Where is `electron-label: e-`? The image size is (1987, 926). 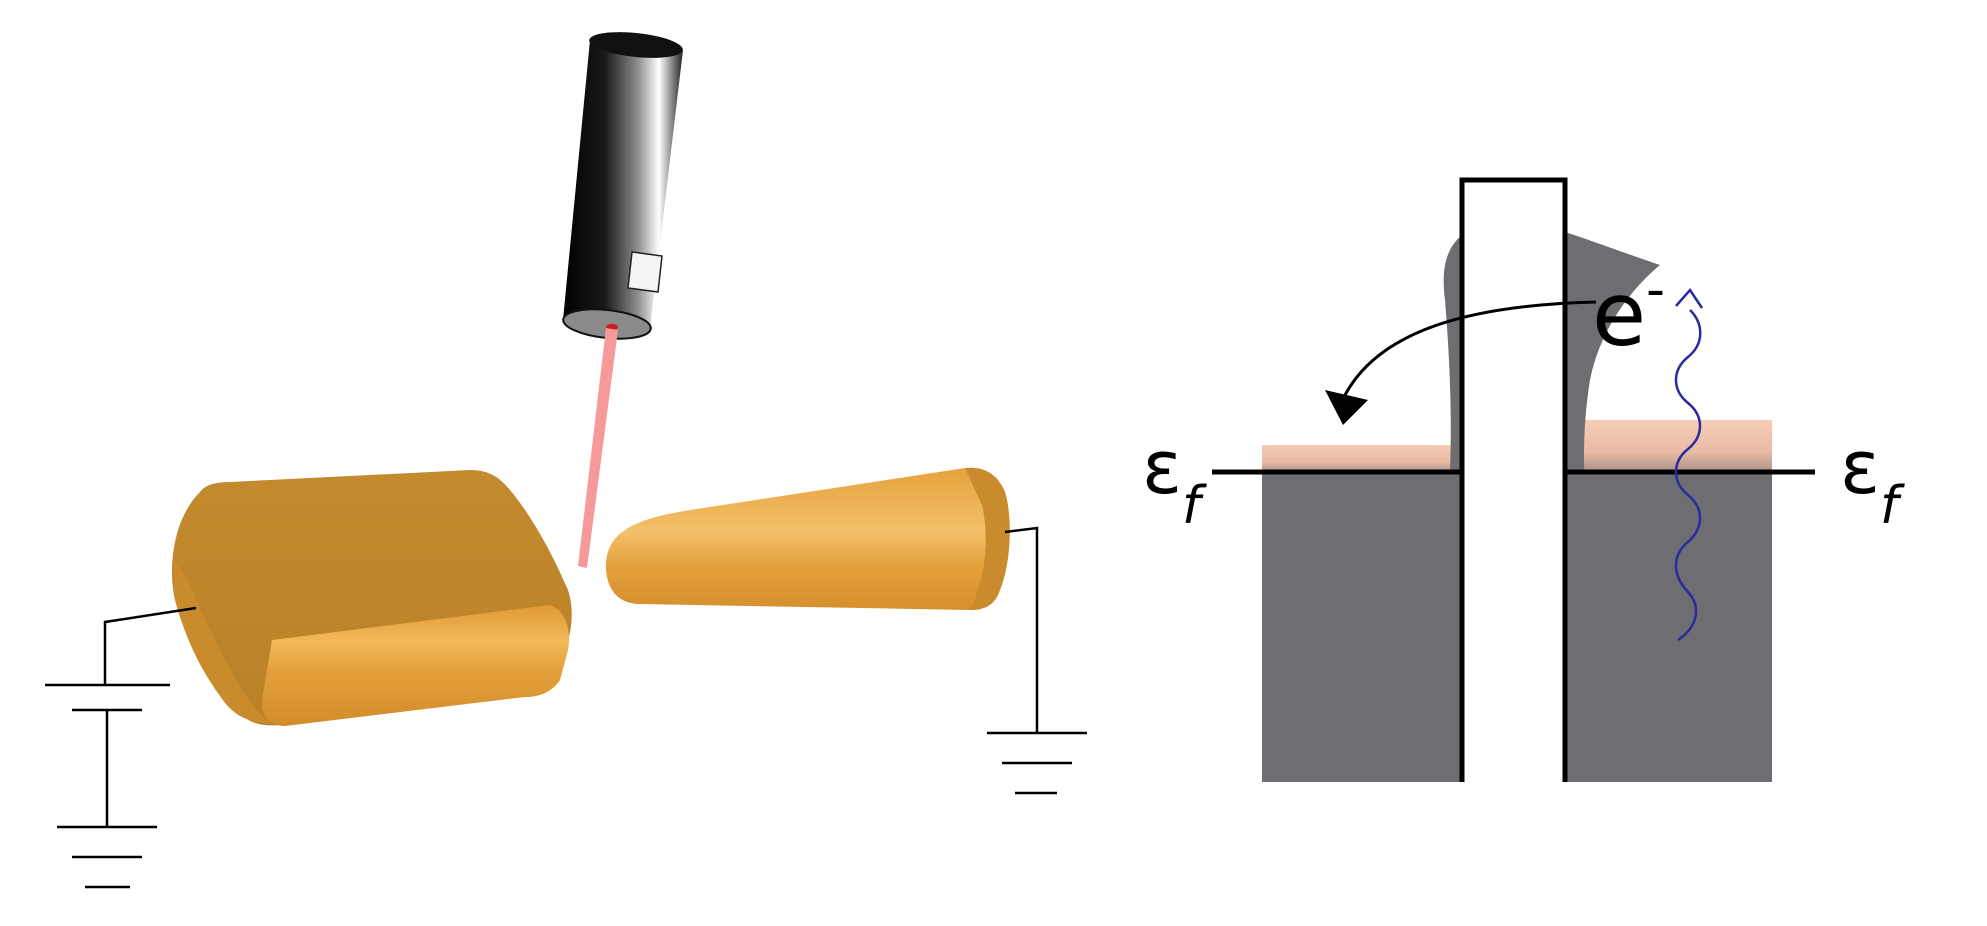
electron-label: e- is located at coordinates (1628, 313).